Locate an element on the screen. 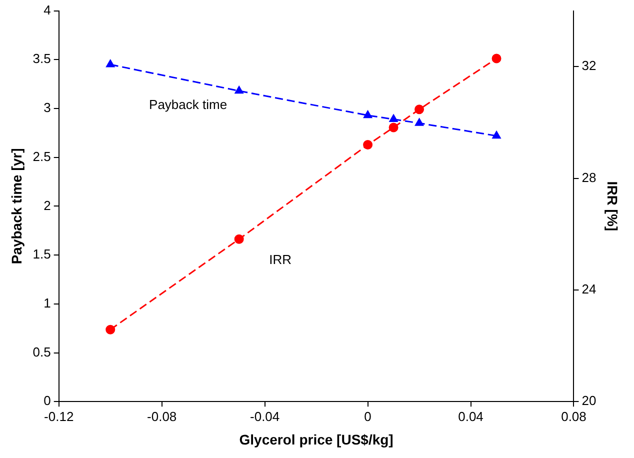 The image size is (634, 458). y-axis-title: Payback time [yr] is located at coordinates (16, 206).